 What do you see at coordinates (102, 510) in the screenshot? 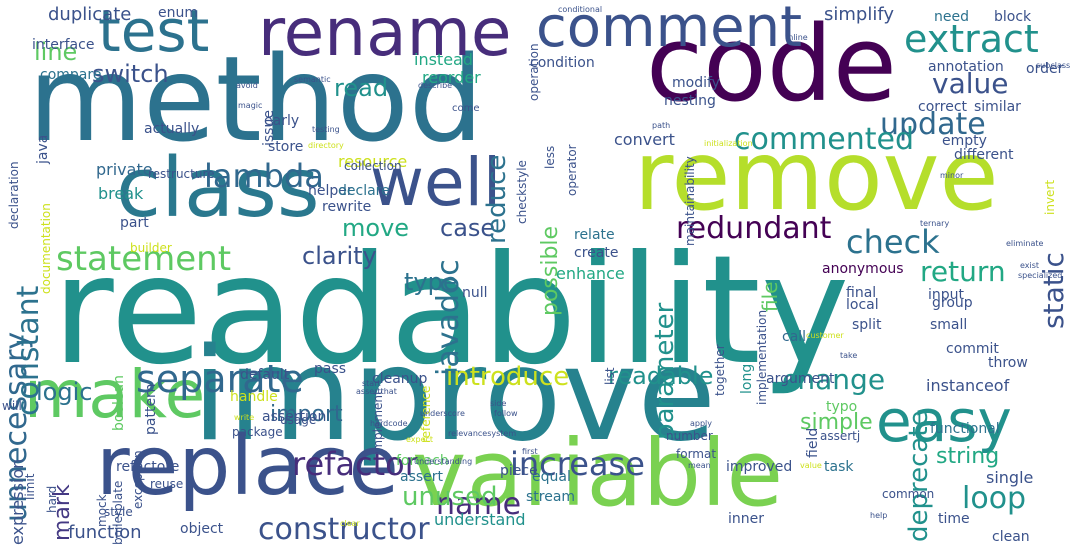
I see `word-mock: mock` at bounding box center [102, 510].